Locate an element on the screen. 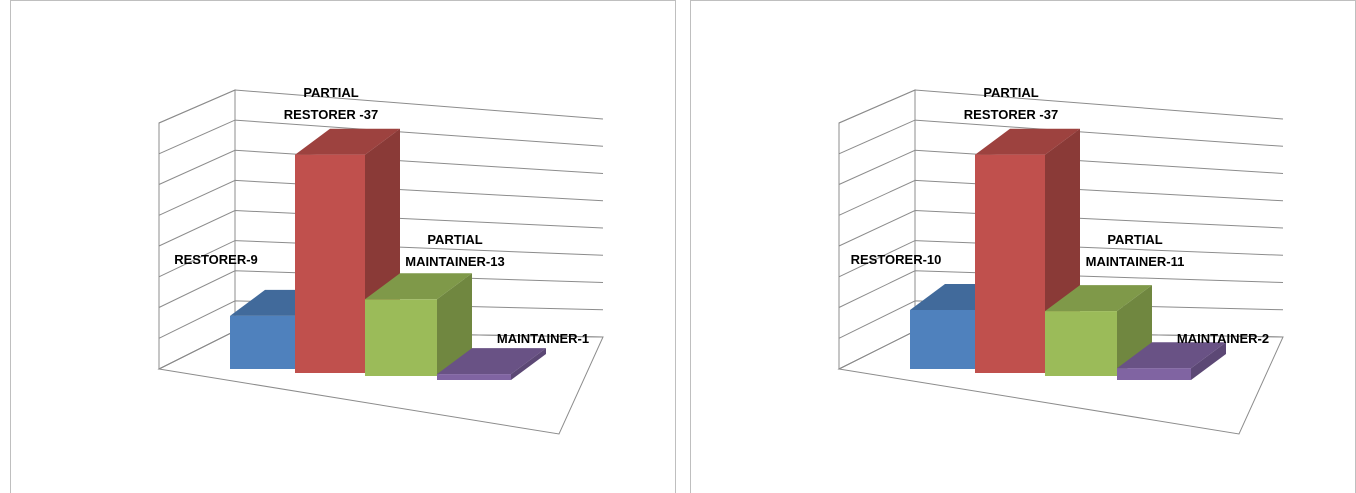 Image resolution: width=1356 pixels, height=493 pixels. data-label-line: MAINTAINER-11 is located at coordinates (1135, 261).